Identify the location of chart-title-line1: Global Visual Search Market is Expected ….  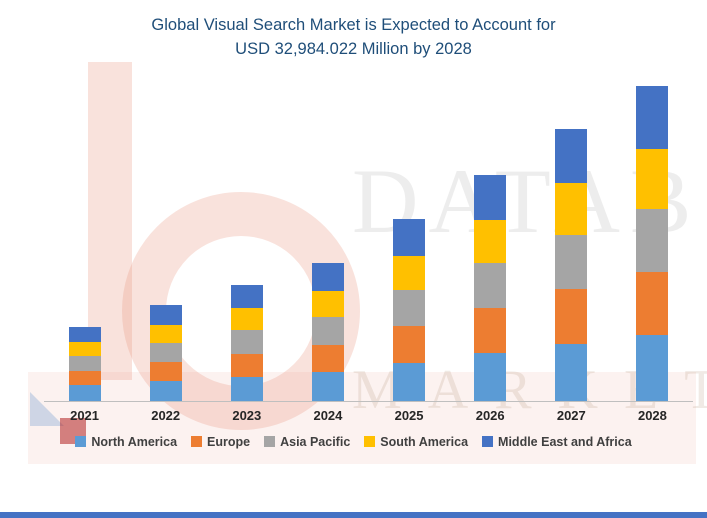
(353, 25).